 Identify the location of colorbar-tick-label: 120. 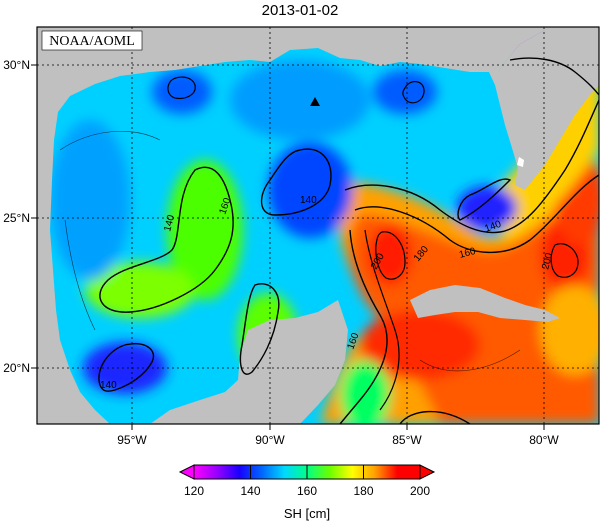
(194, 491).